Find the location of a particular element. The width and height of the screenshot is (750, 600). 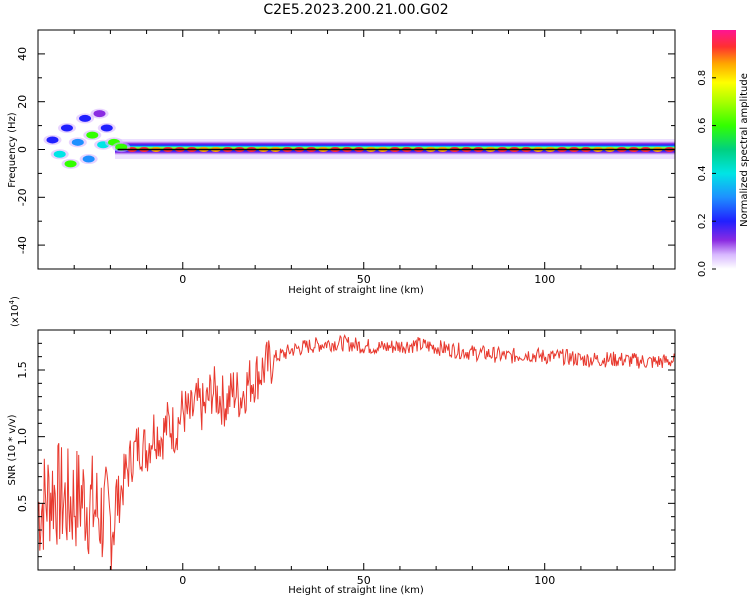

colorbar-label: Normalized spectral amplitude is located at coordinates (744, 150).